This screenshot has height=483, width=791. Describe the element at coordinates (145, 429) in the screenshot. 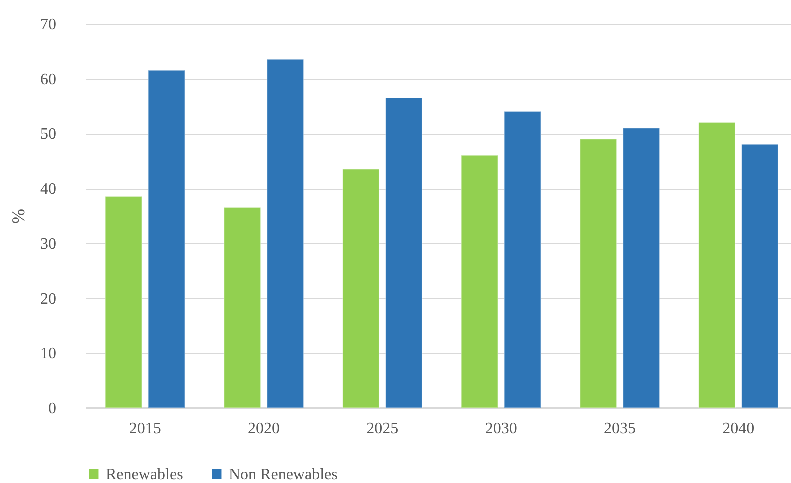

I see `x-tick-label: 2015` at that location.